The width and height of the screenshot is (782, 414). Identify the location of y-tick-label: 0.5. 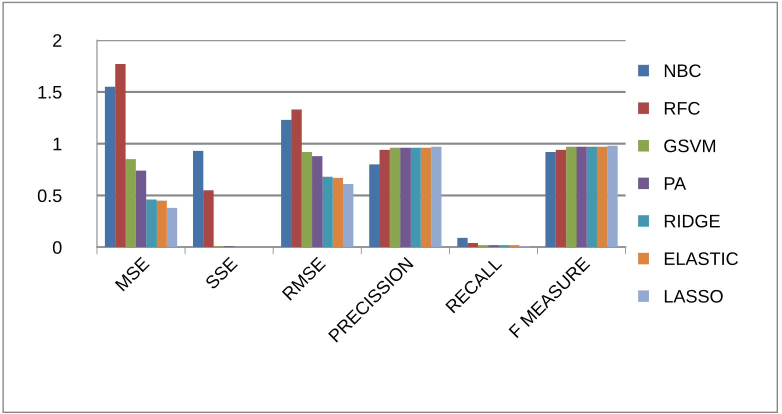
(50, 195).